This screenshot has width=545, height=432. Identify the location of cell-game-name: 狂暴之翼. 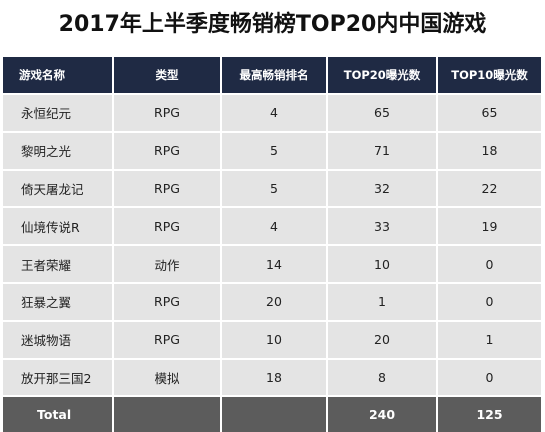
(58, 301).